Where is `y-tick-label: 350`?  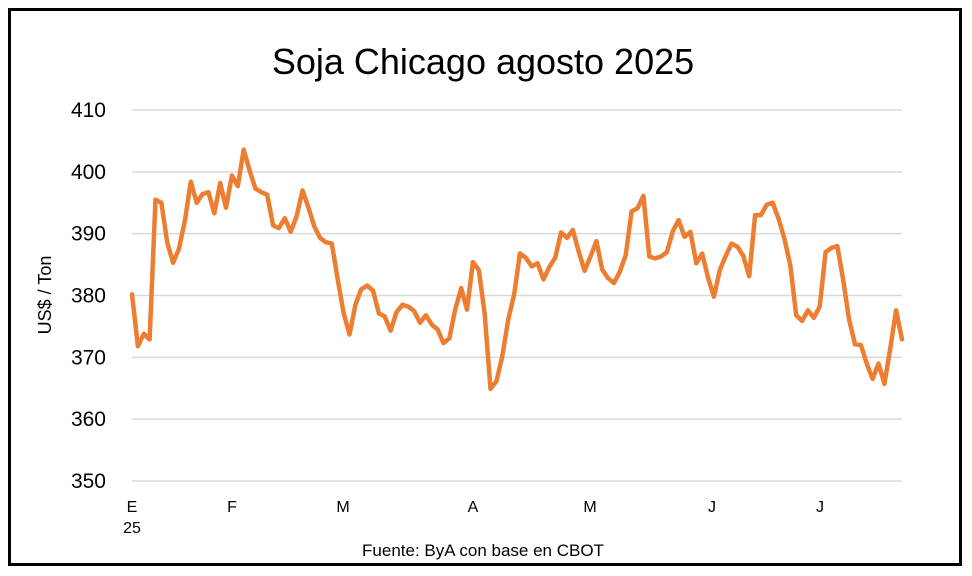
y-tick-label: 350 is located at coordinates (88, 481).